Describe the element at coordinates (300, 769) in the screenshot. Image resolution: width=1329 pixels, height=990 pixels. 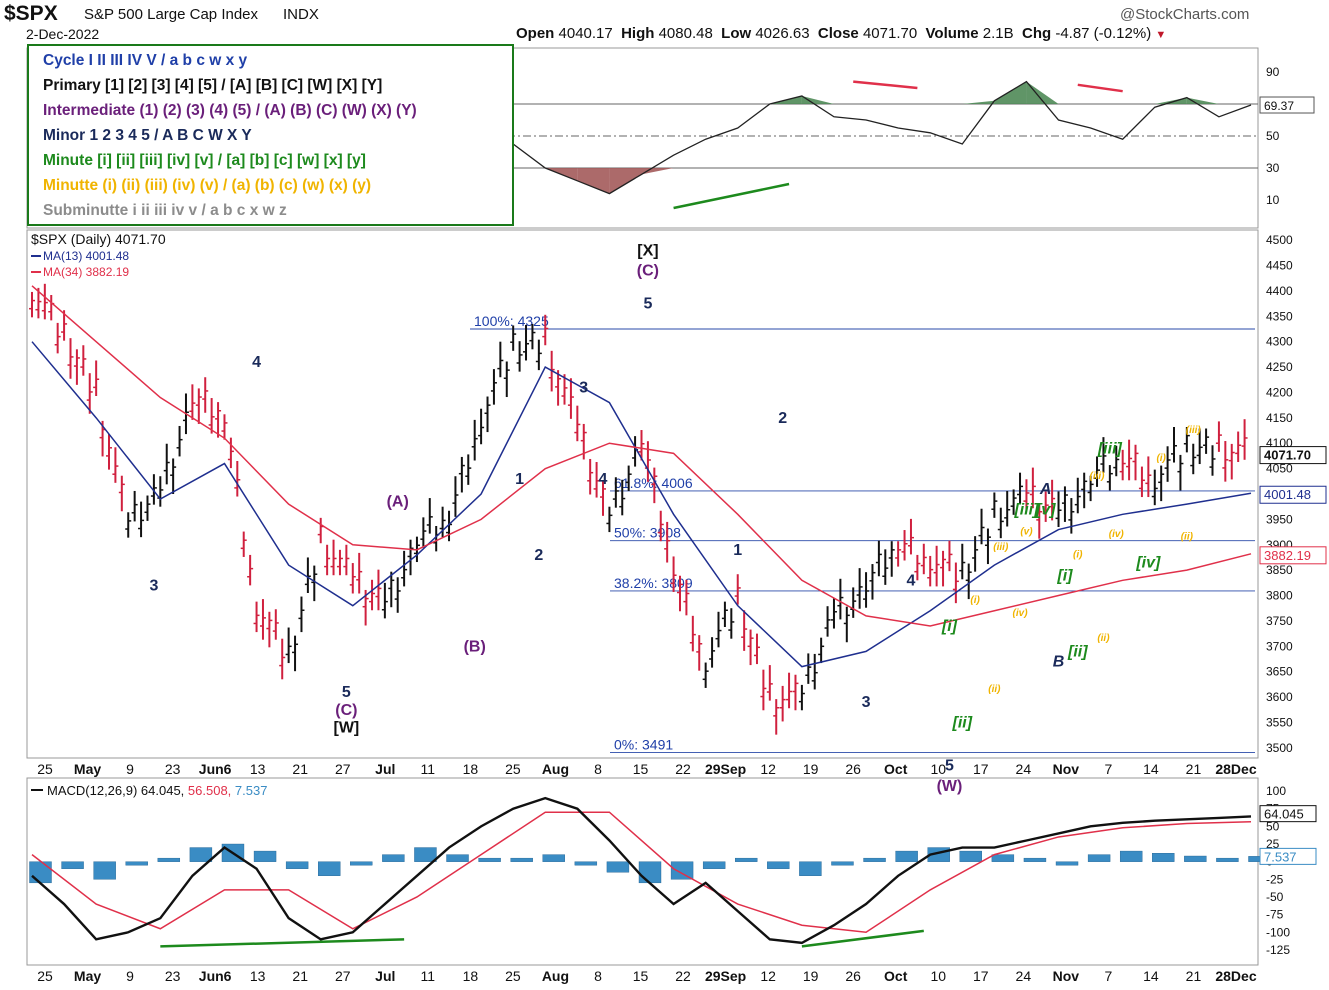
I see `price-x-tick: 21` at that location.